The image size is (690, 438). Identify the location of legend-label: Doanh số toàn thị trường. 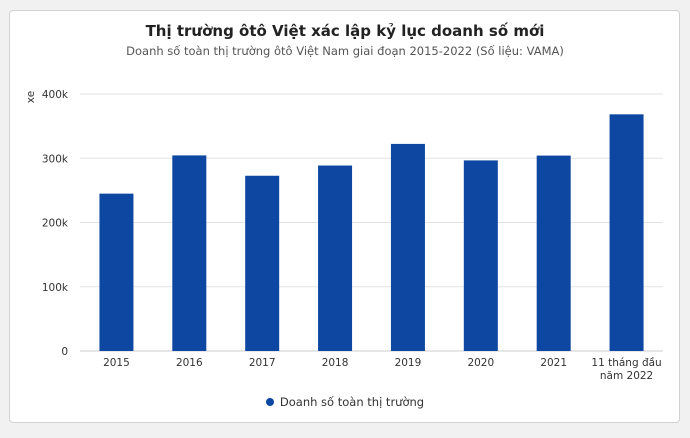
(352, 402).